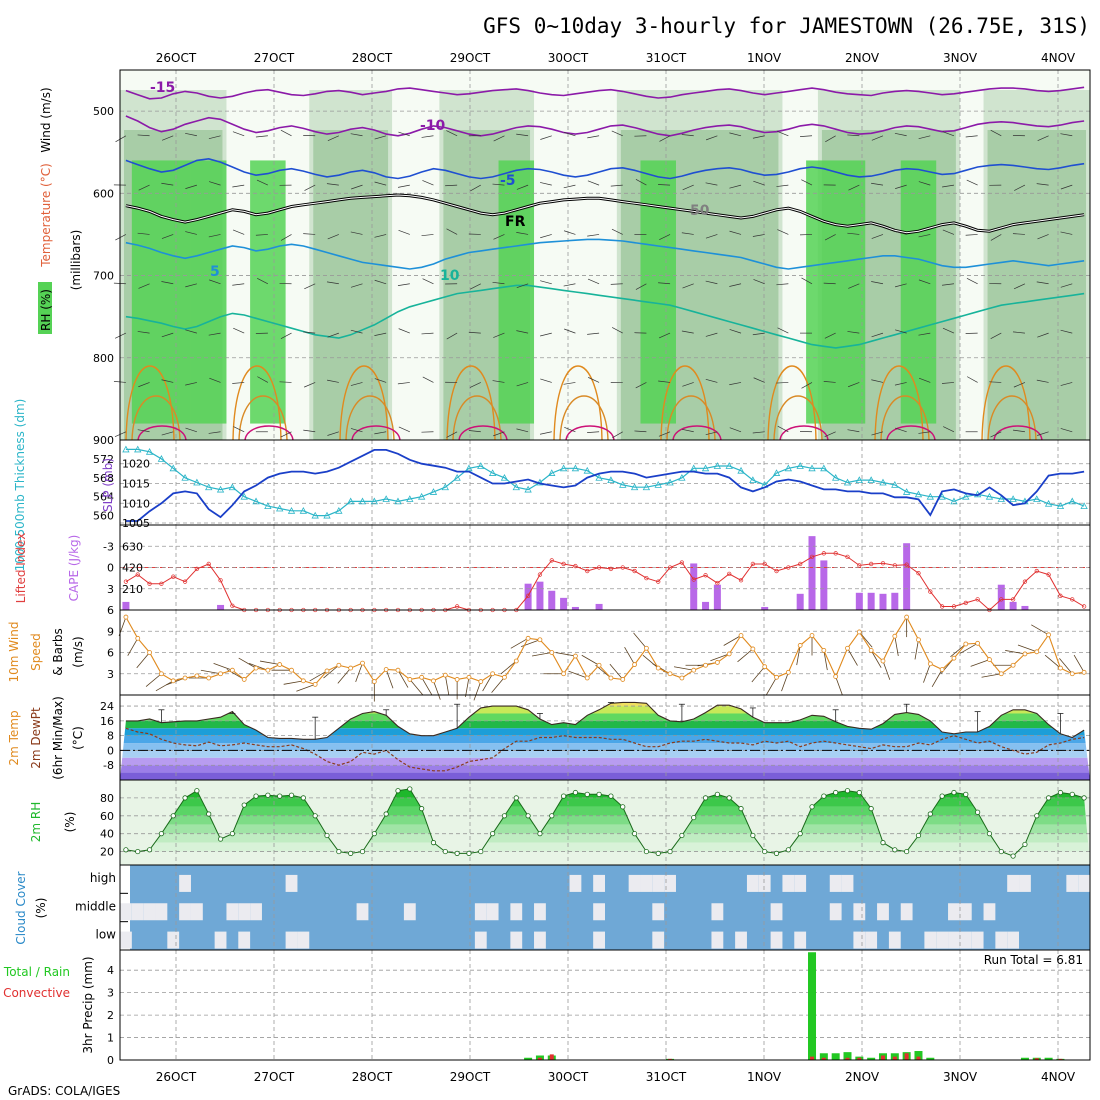 Image resolution: width=1100 pixels, height=1100 pixels. I want to click on precip-total-bar, so click(528, 1058).